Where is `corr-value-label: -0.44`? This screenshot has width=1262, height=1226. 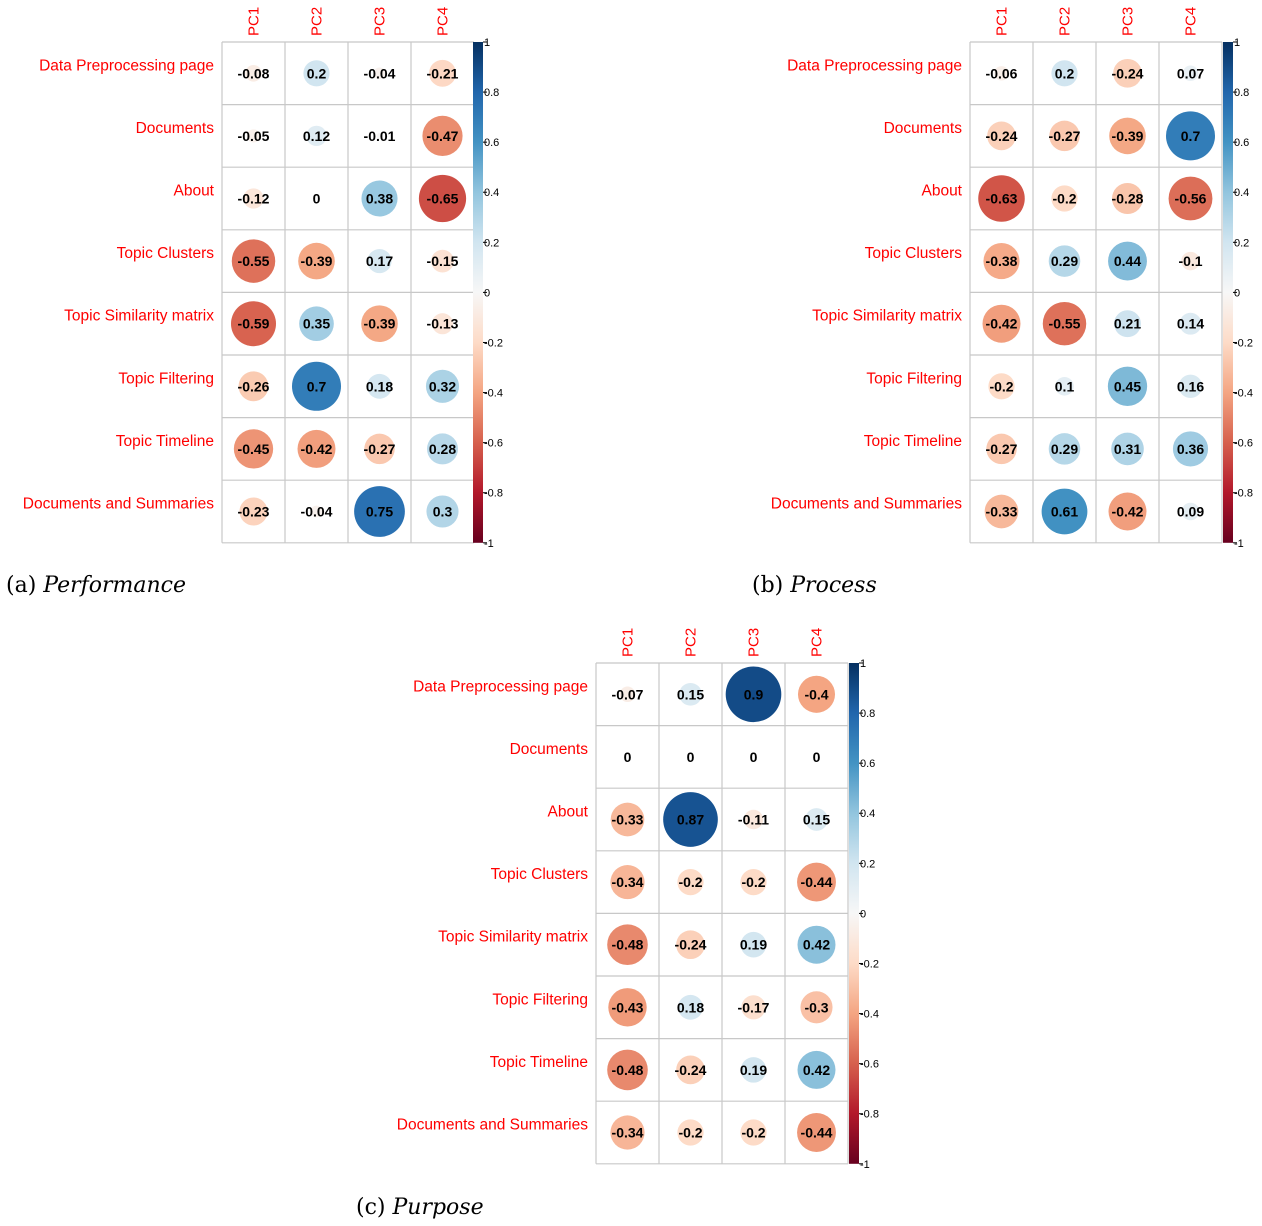
corr-value-label: -0.44 is located at coordinates (817, 1133).